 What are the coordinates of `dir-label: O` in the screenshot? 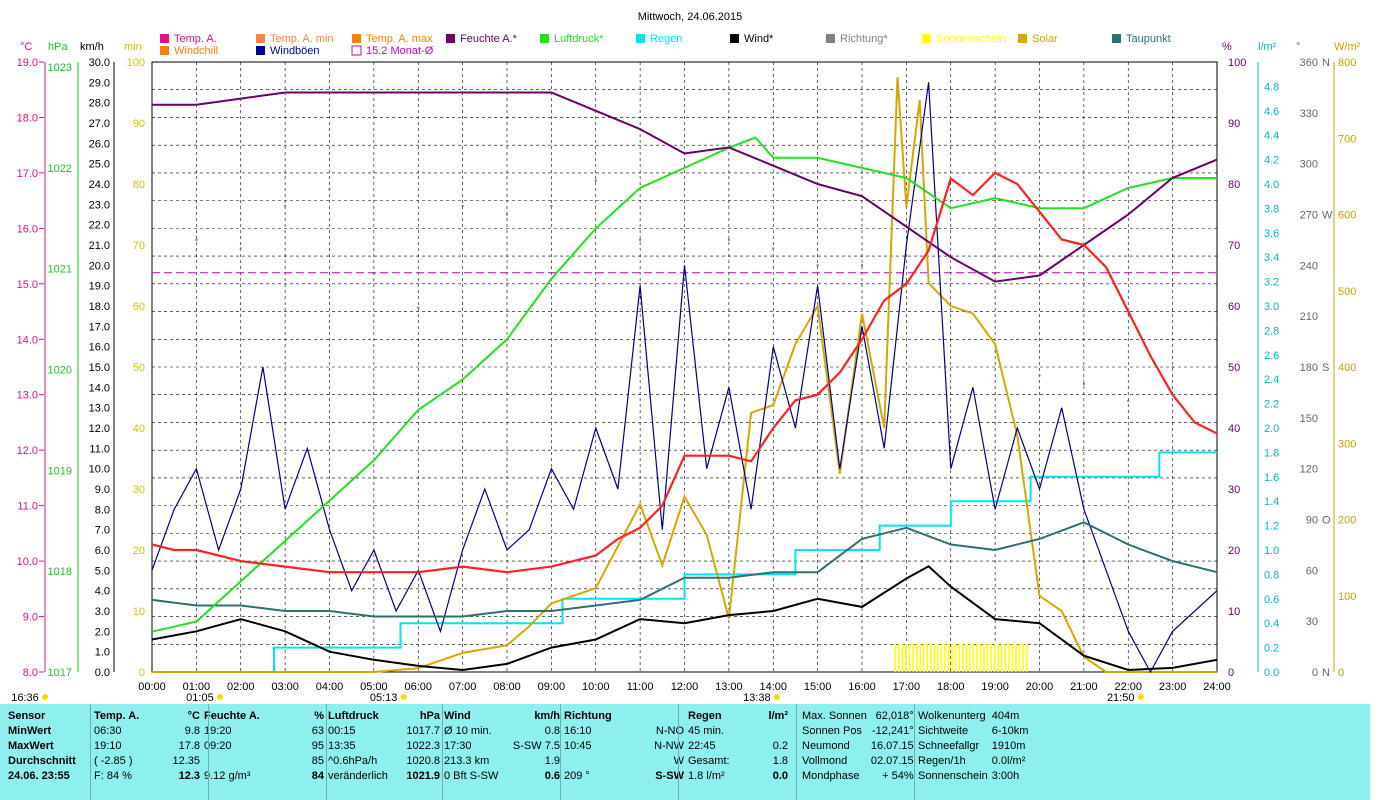 It's located at (1326, 521).